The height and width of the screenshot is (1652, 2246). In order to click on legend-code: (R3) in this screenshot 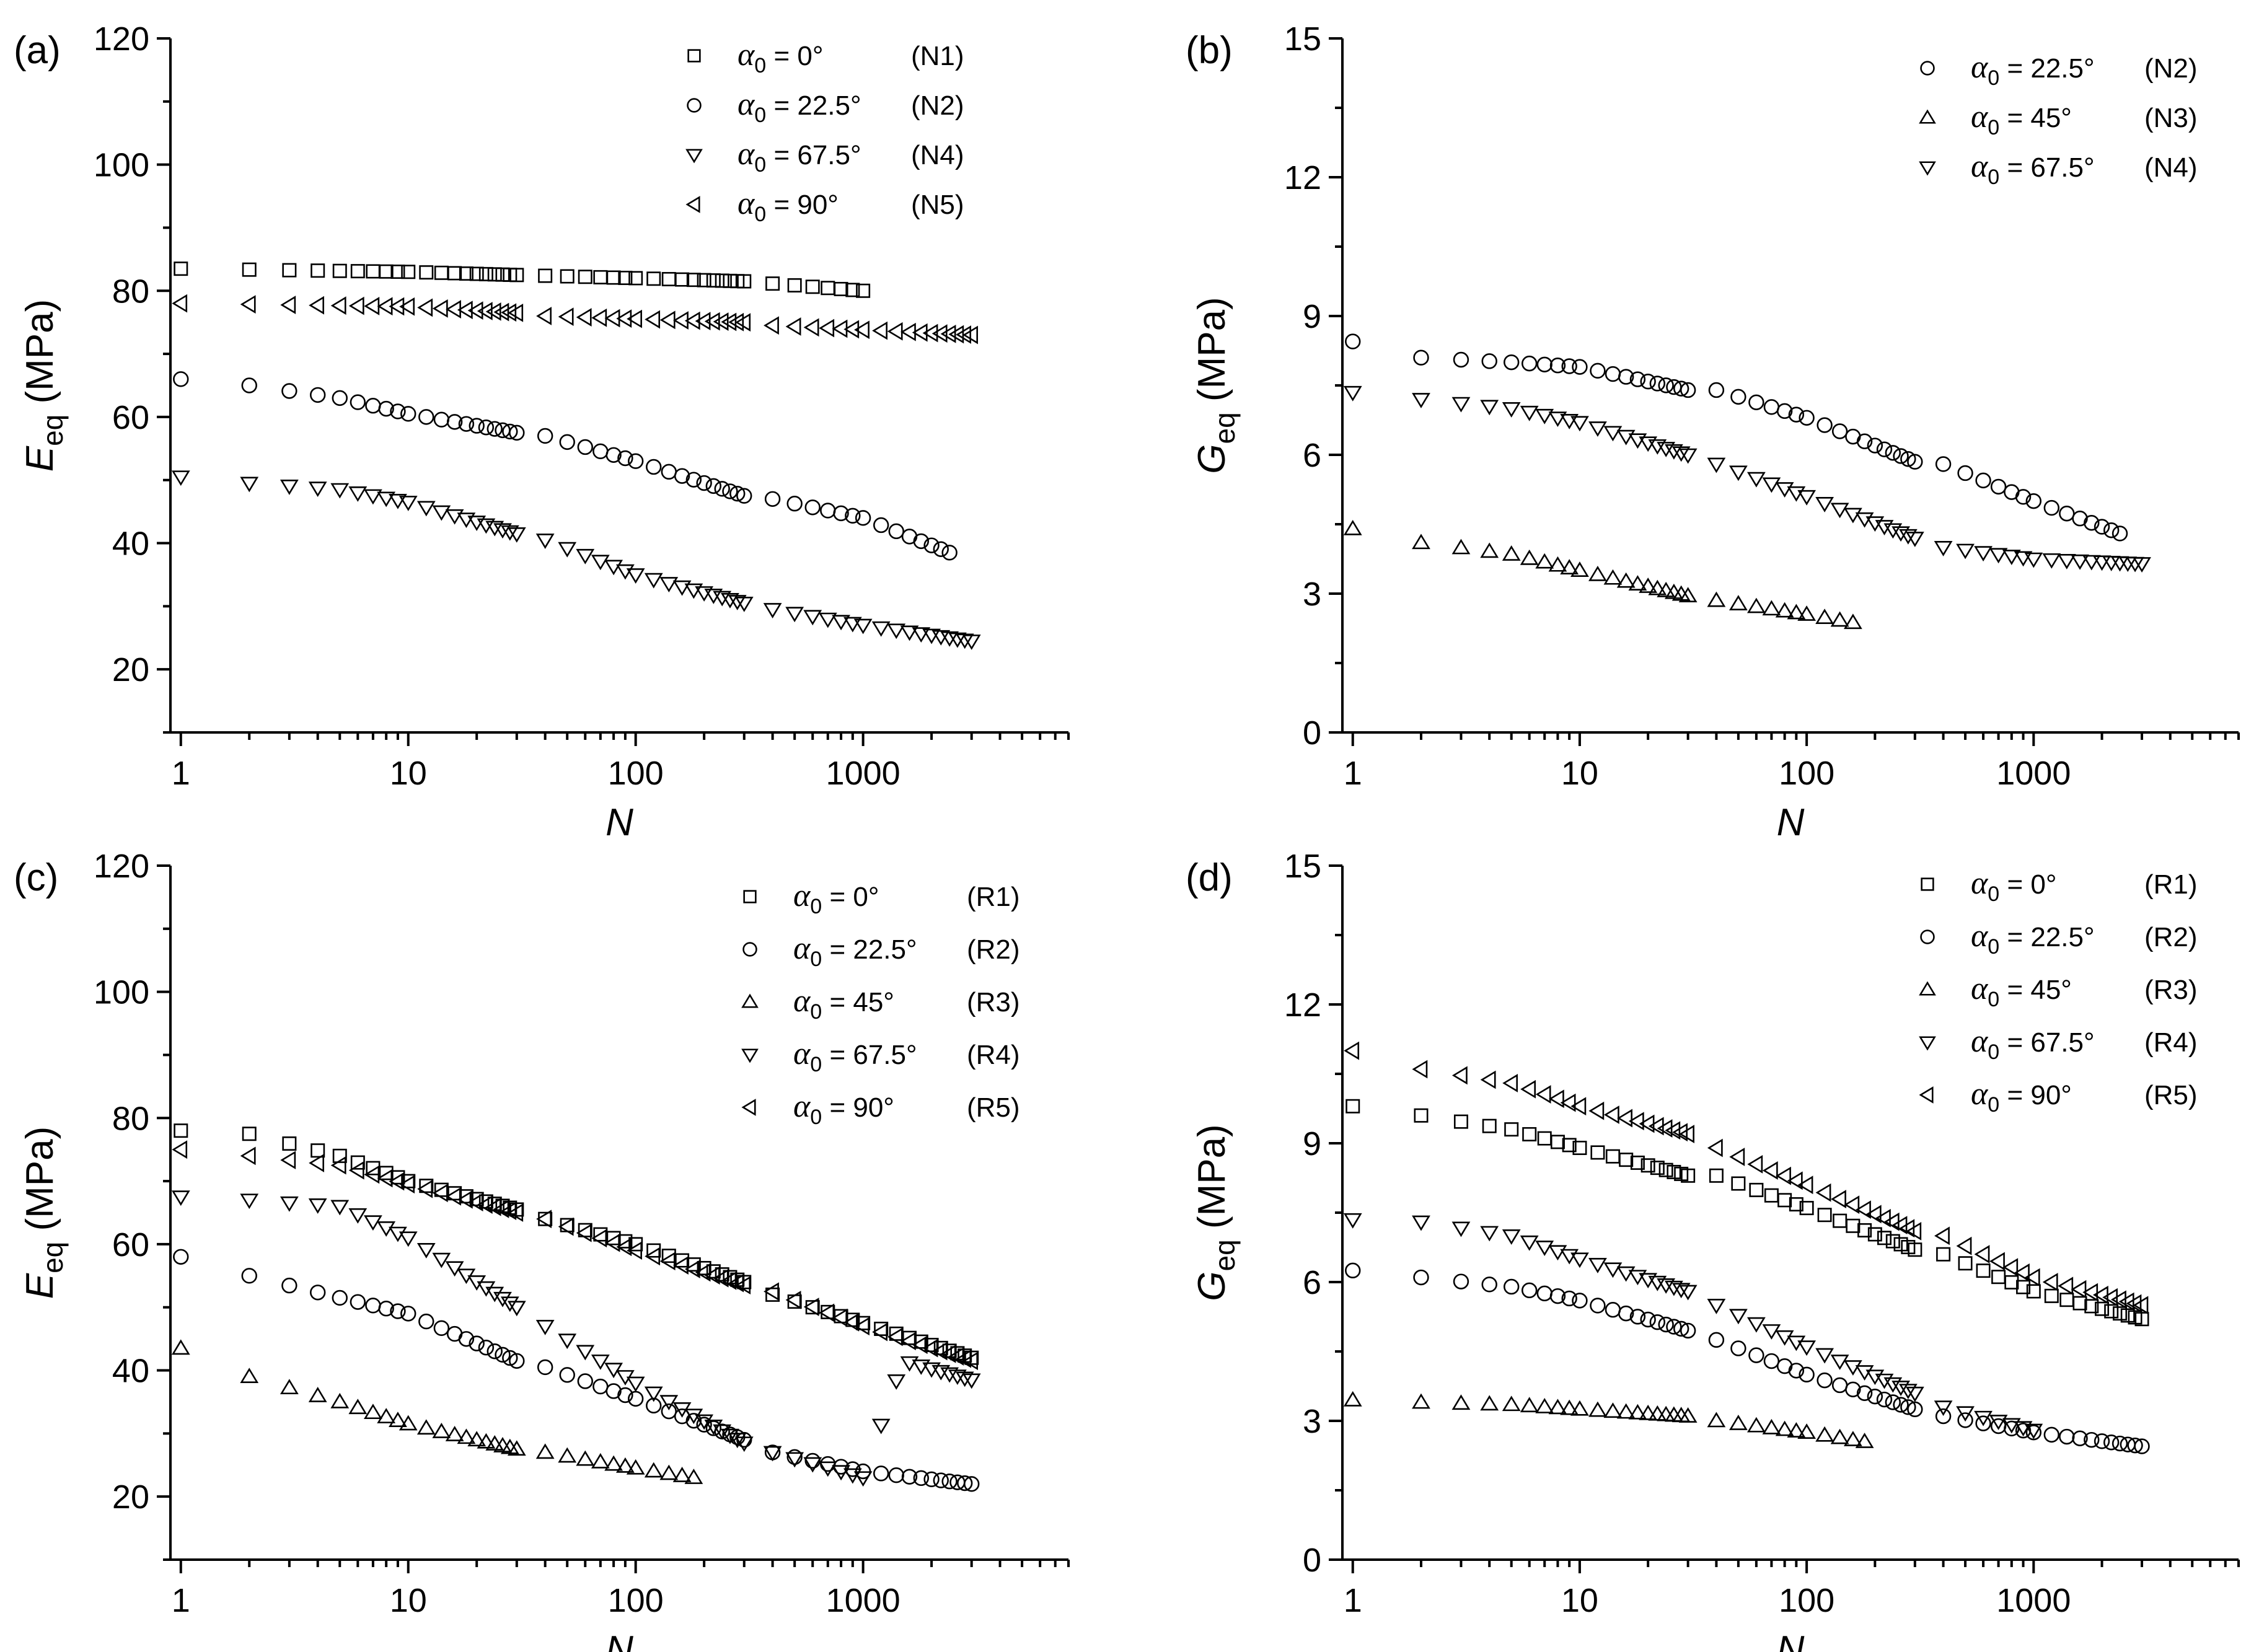, I will do `click(993, 1002)`.